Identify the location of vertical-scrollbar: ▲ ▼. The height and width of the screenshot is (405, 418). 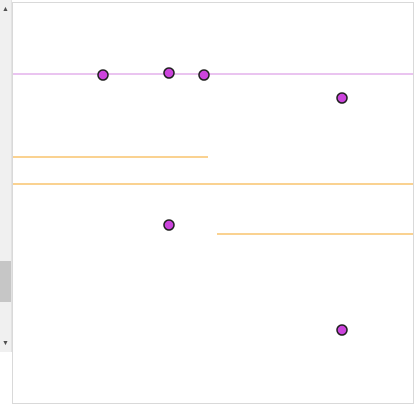
(6, 176).